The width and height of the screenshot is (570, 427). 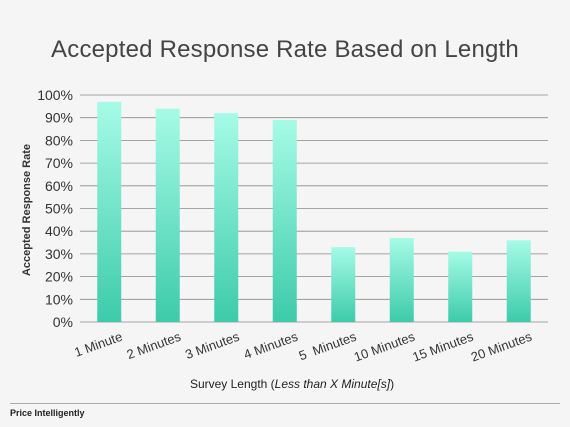 I want to click on x-axis-label: Survey Length (Less than X Minute[s]), so click(x=292, y=384).